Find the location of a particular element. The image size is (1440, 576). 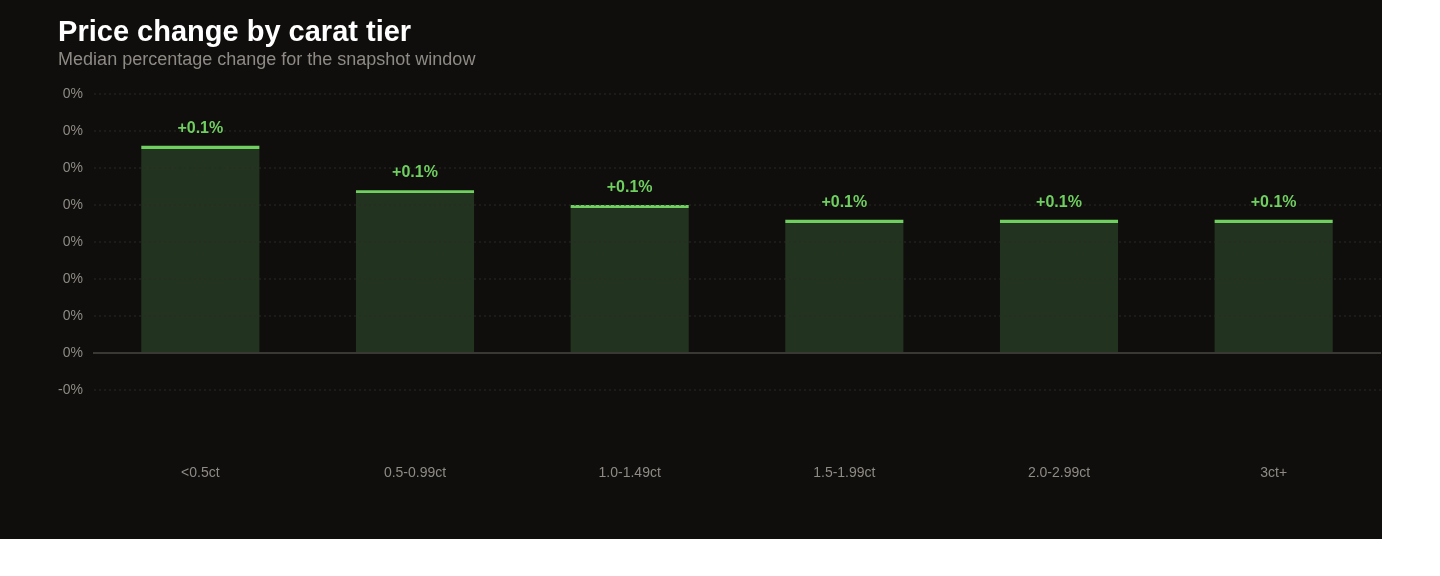

x-tick-label: 1.5-1.99ct is located at coordinates (844, 471).